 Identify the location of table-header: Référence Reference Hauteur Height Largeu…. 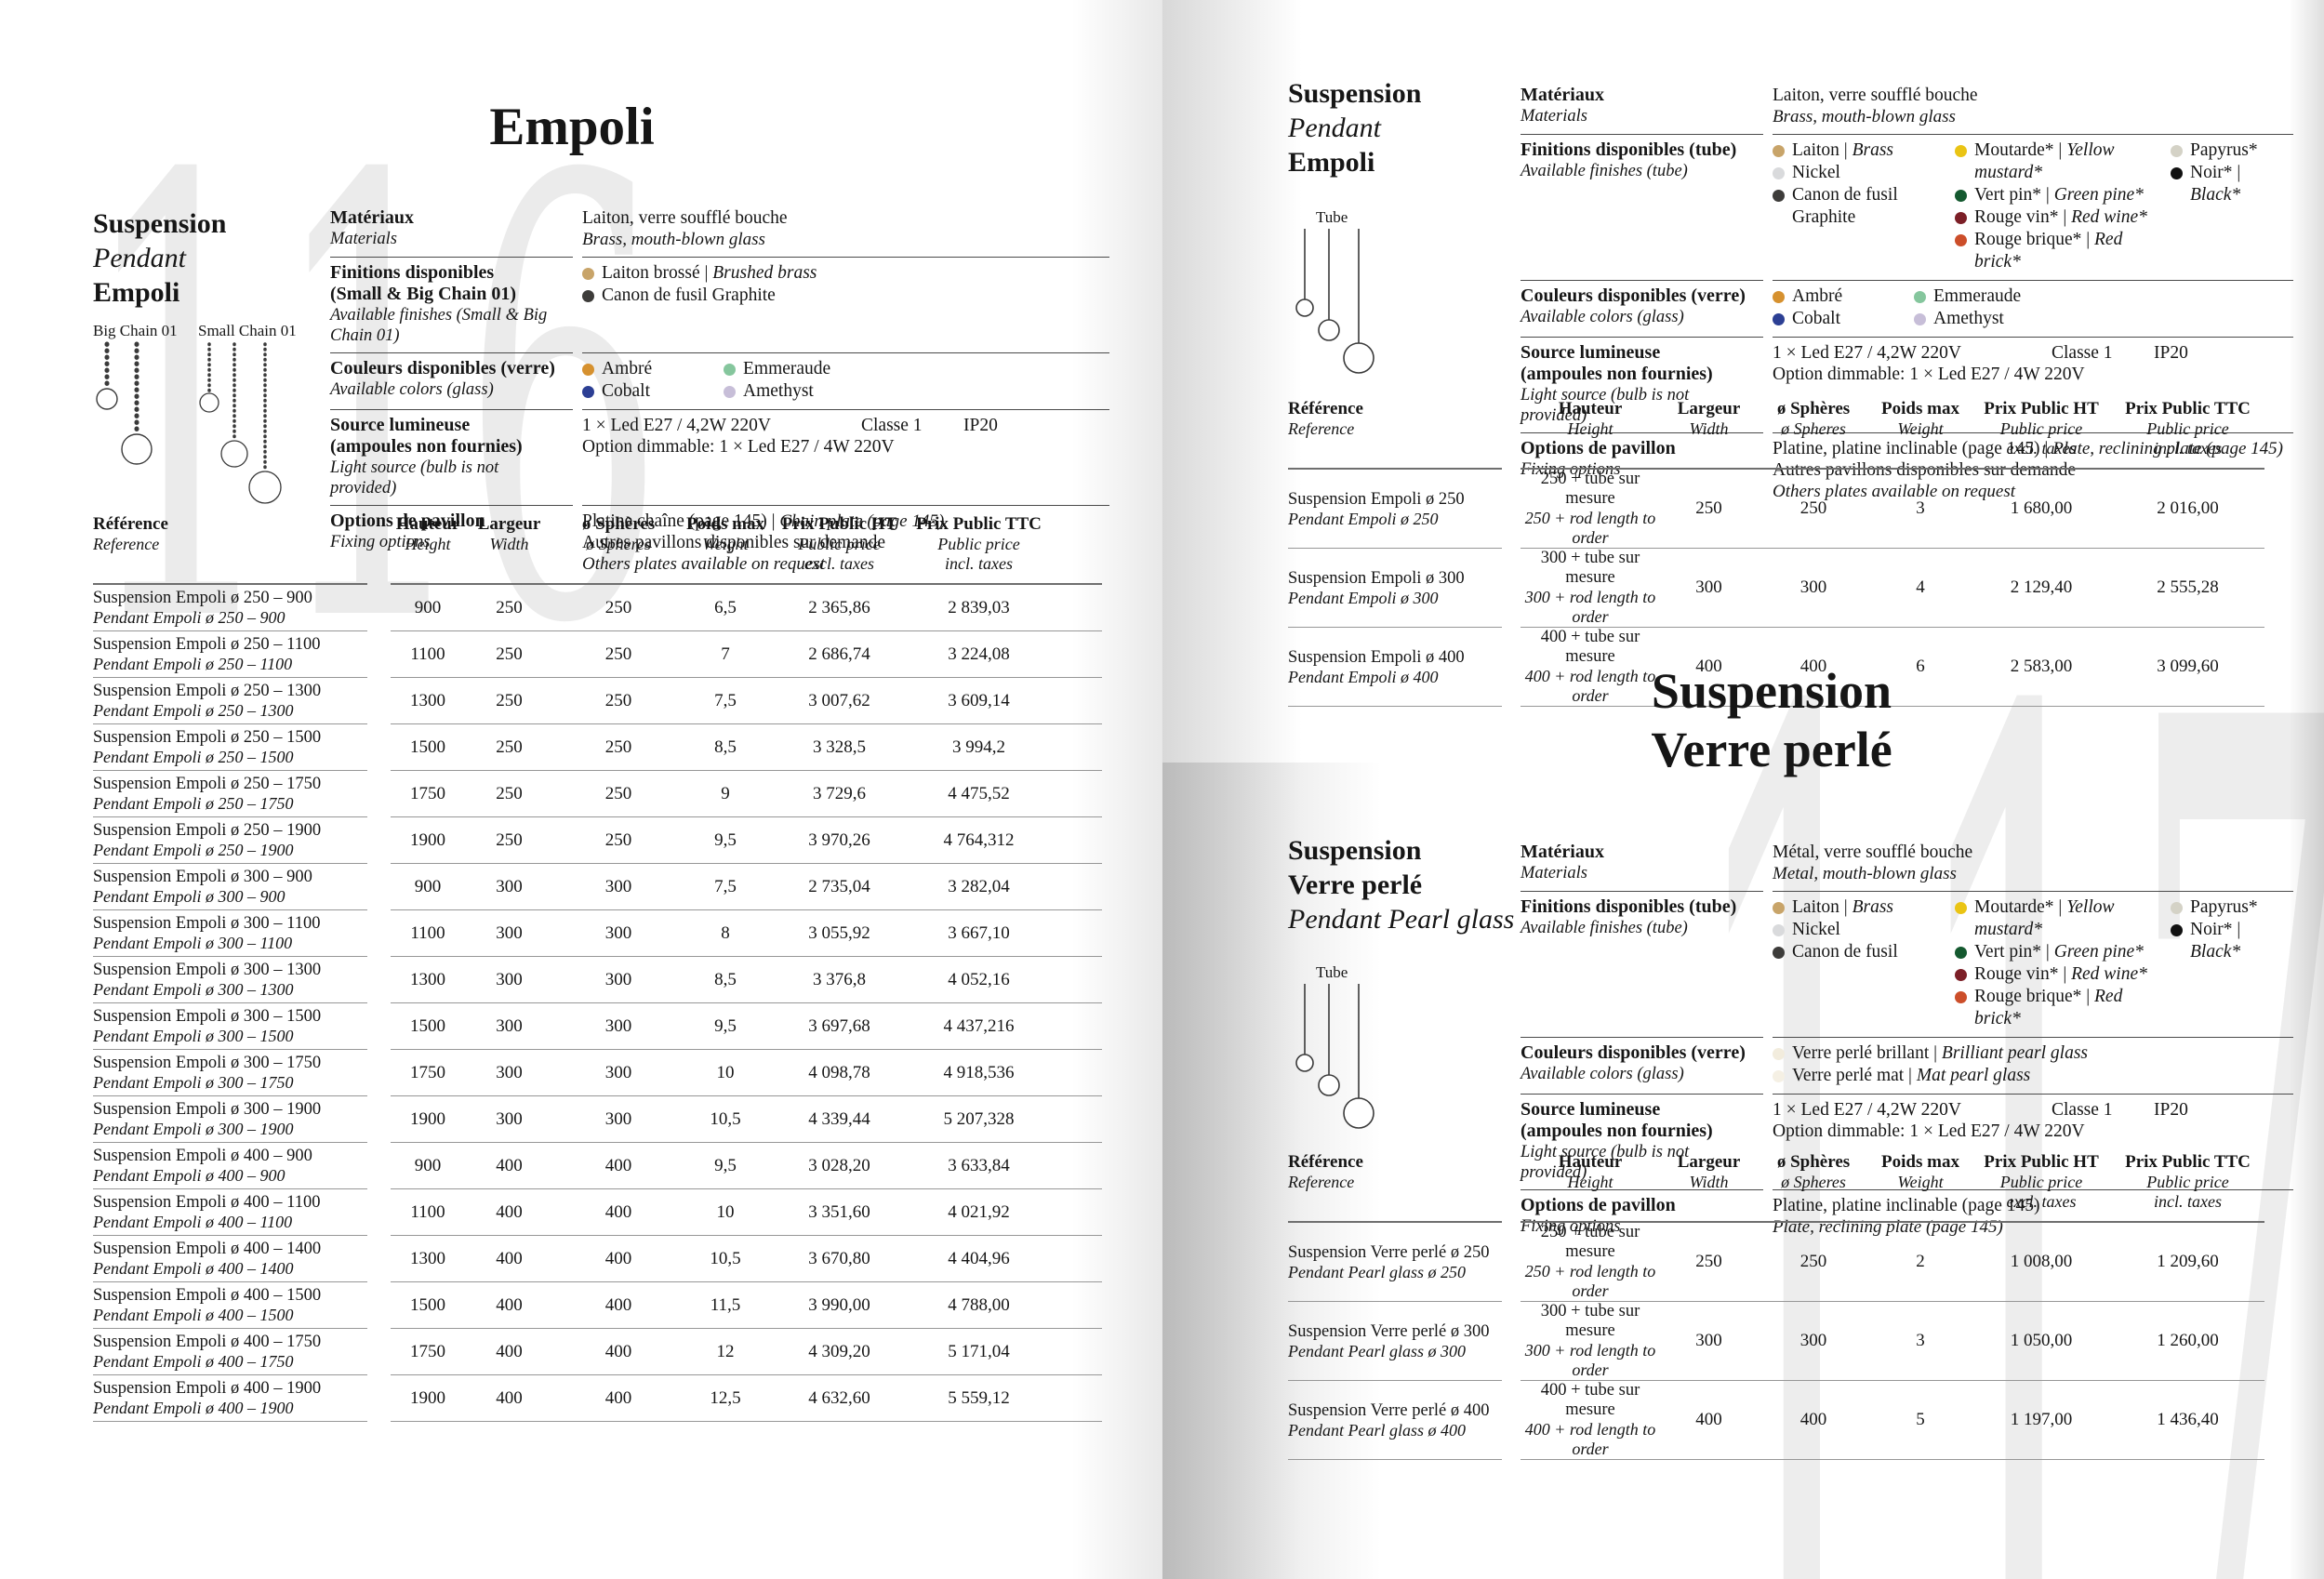
(1776, 434).